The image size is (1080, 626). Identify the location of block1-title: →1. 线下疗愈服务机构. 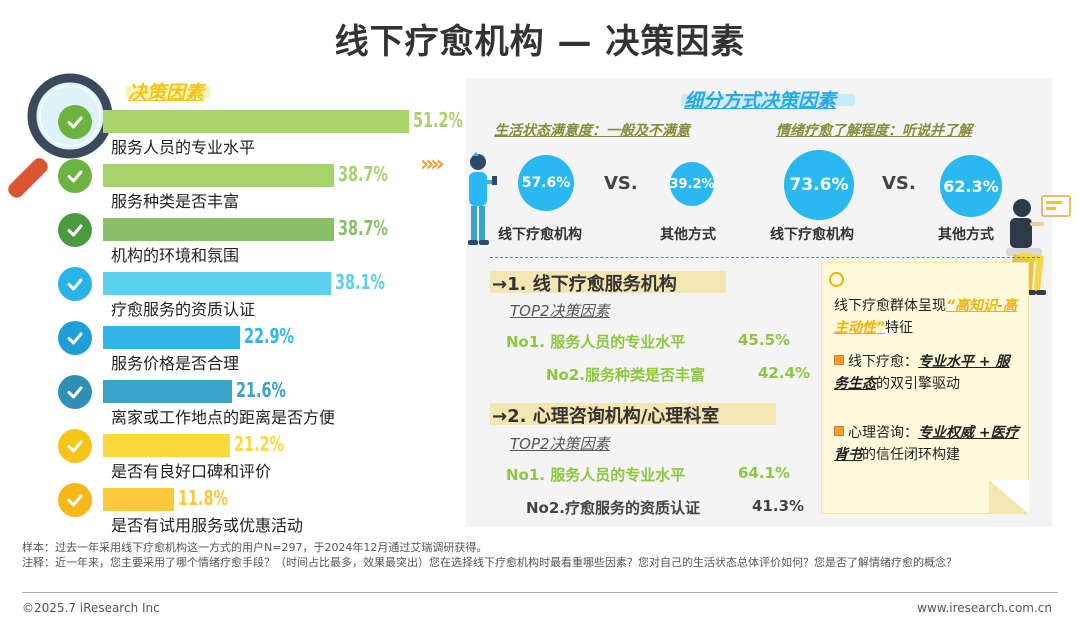
(584, 284).